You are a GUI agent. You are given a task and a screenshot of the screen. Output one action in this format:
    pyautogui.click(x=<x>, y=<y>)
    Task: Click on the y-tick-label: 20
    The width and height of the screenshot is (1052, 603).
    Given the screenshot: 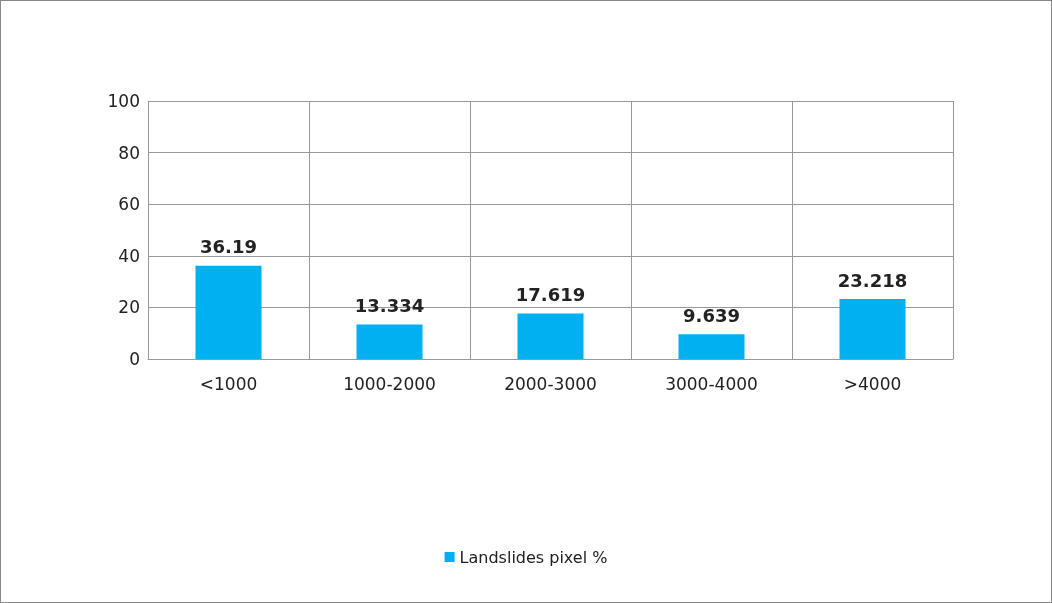 What is the action you would take?
    pyautogui.click(x=129, y=307)
    